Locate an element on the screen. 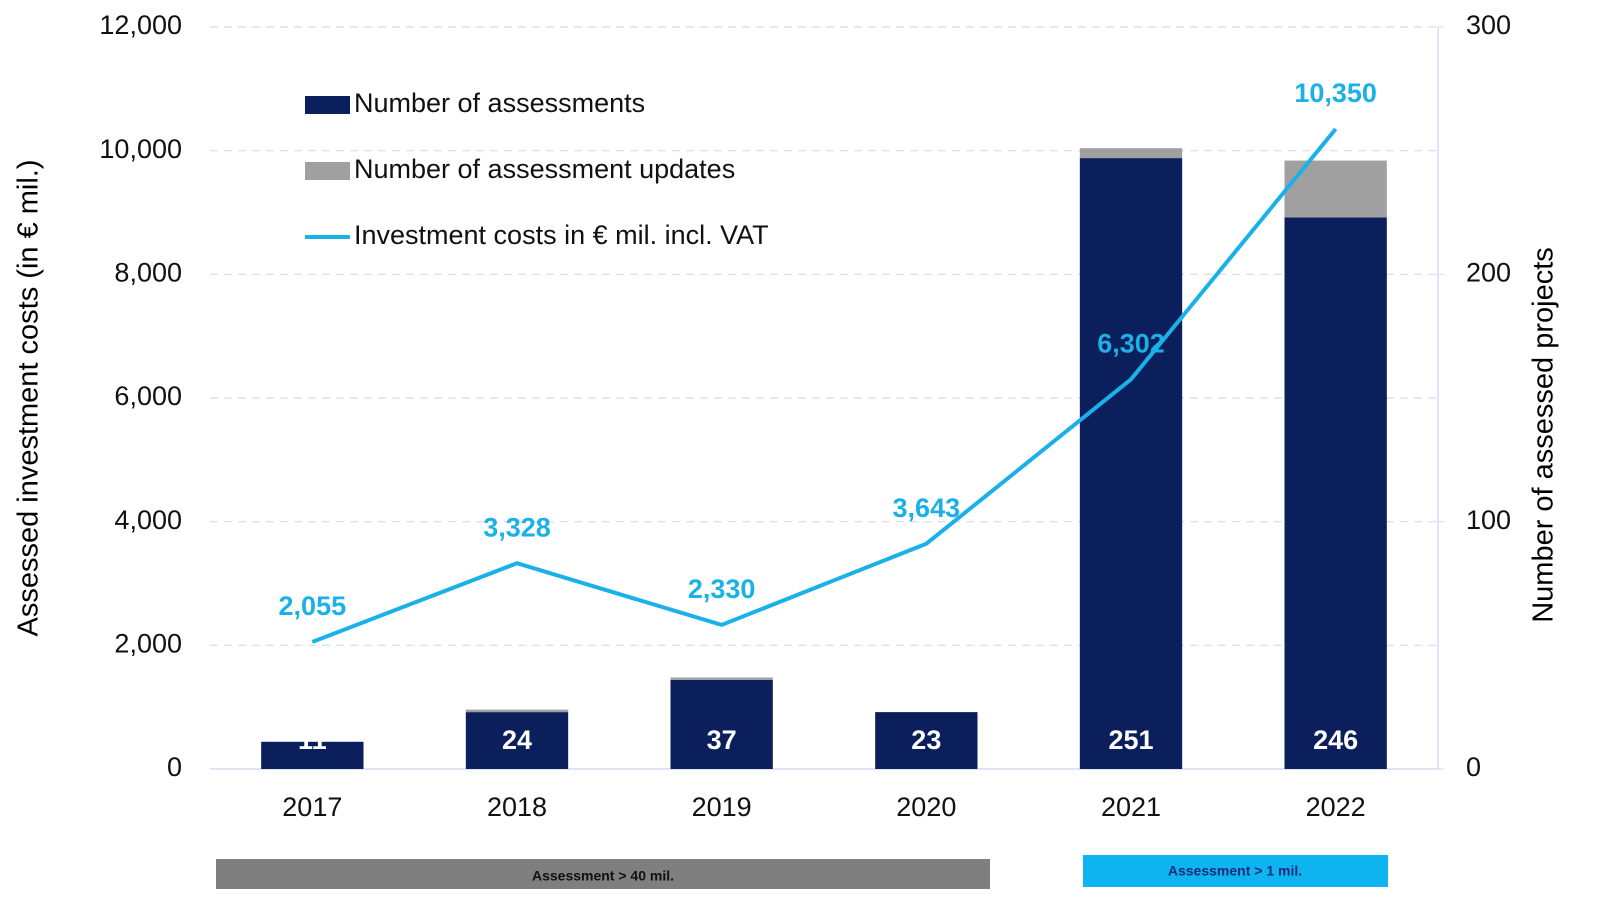 This screenshot has width=1602, height=909. x-tick-label: 2019 is located at coordinates (722, 807).